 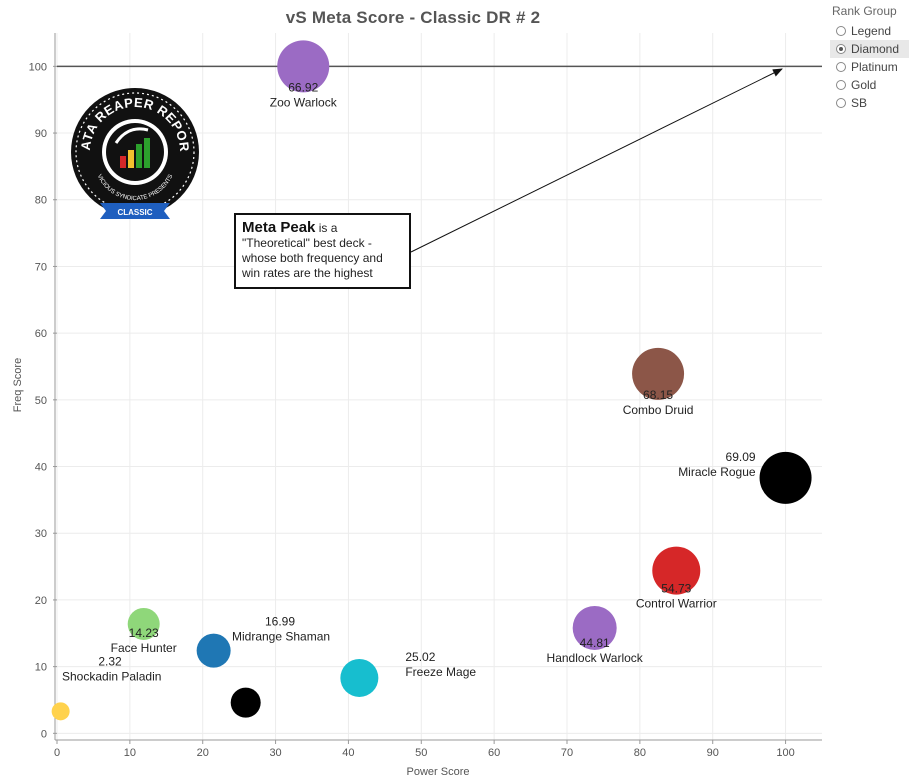 What do you see at coordinates (144, 648) in the screenshot?
I see `point-deck-label: Face Hunter` at bounding box center [144, 648].